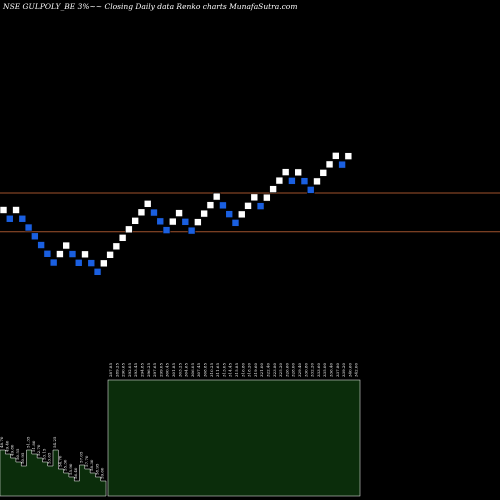 This screenshot has height=500, width=500. Describe the element at coordinates (249, 370) in the screenshot. I see `volume-label-right: 318.20` at that location.